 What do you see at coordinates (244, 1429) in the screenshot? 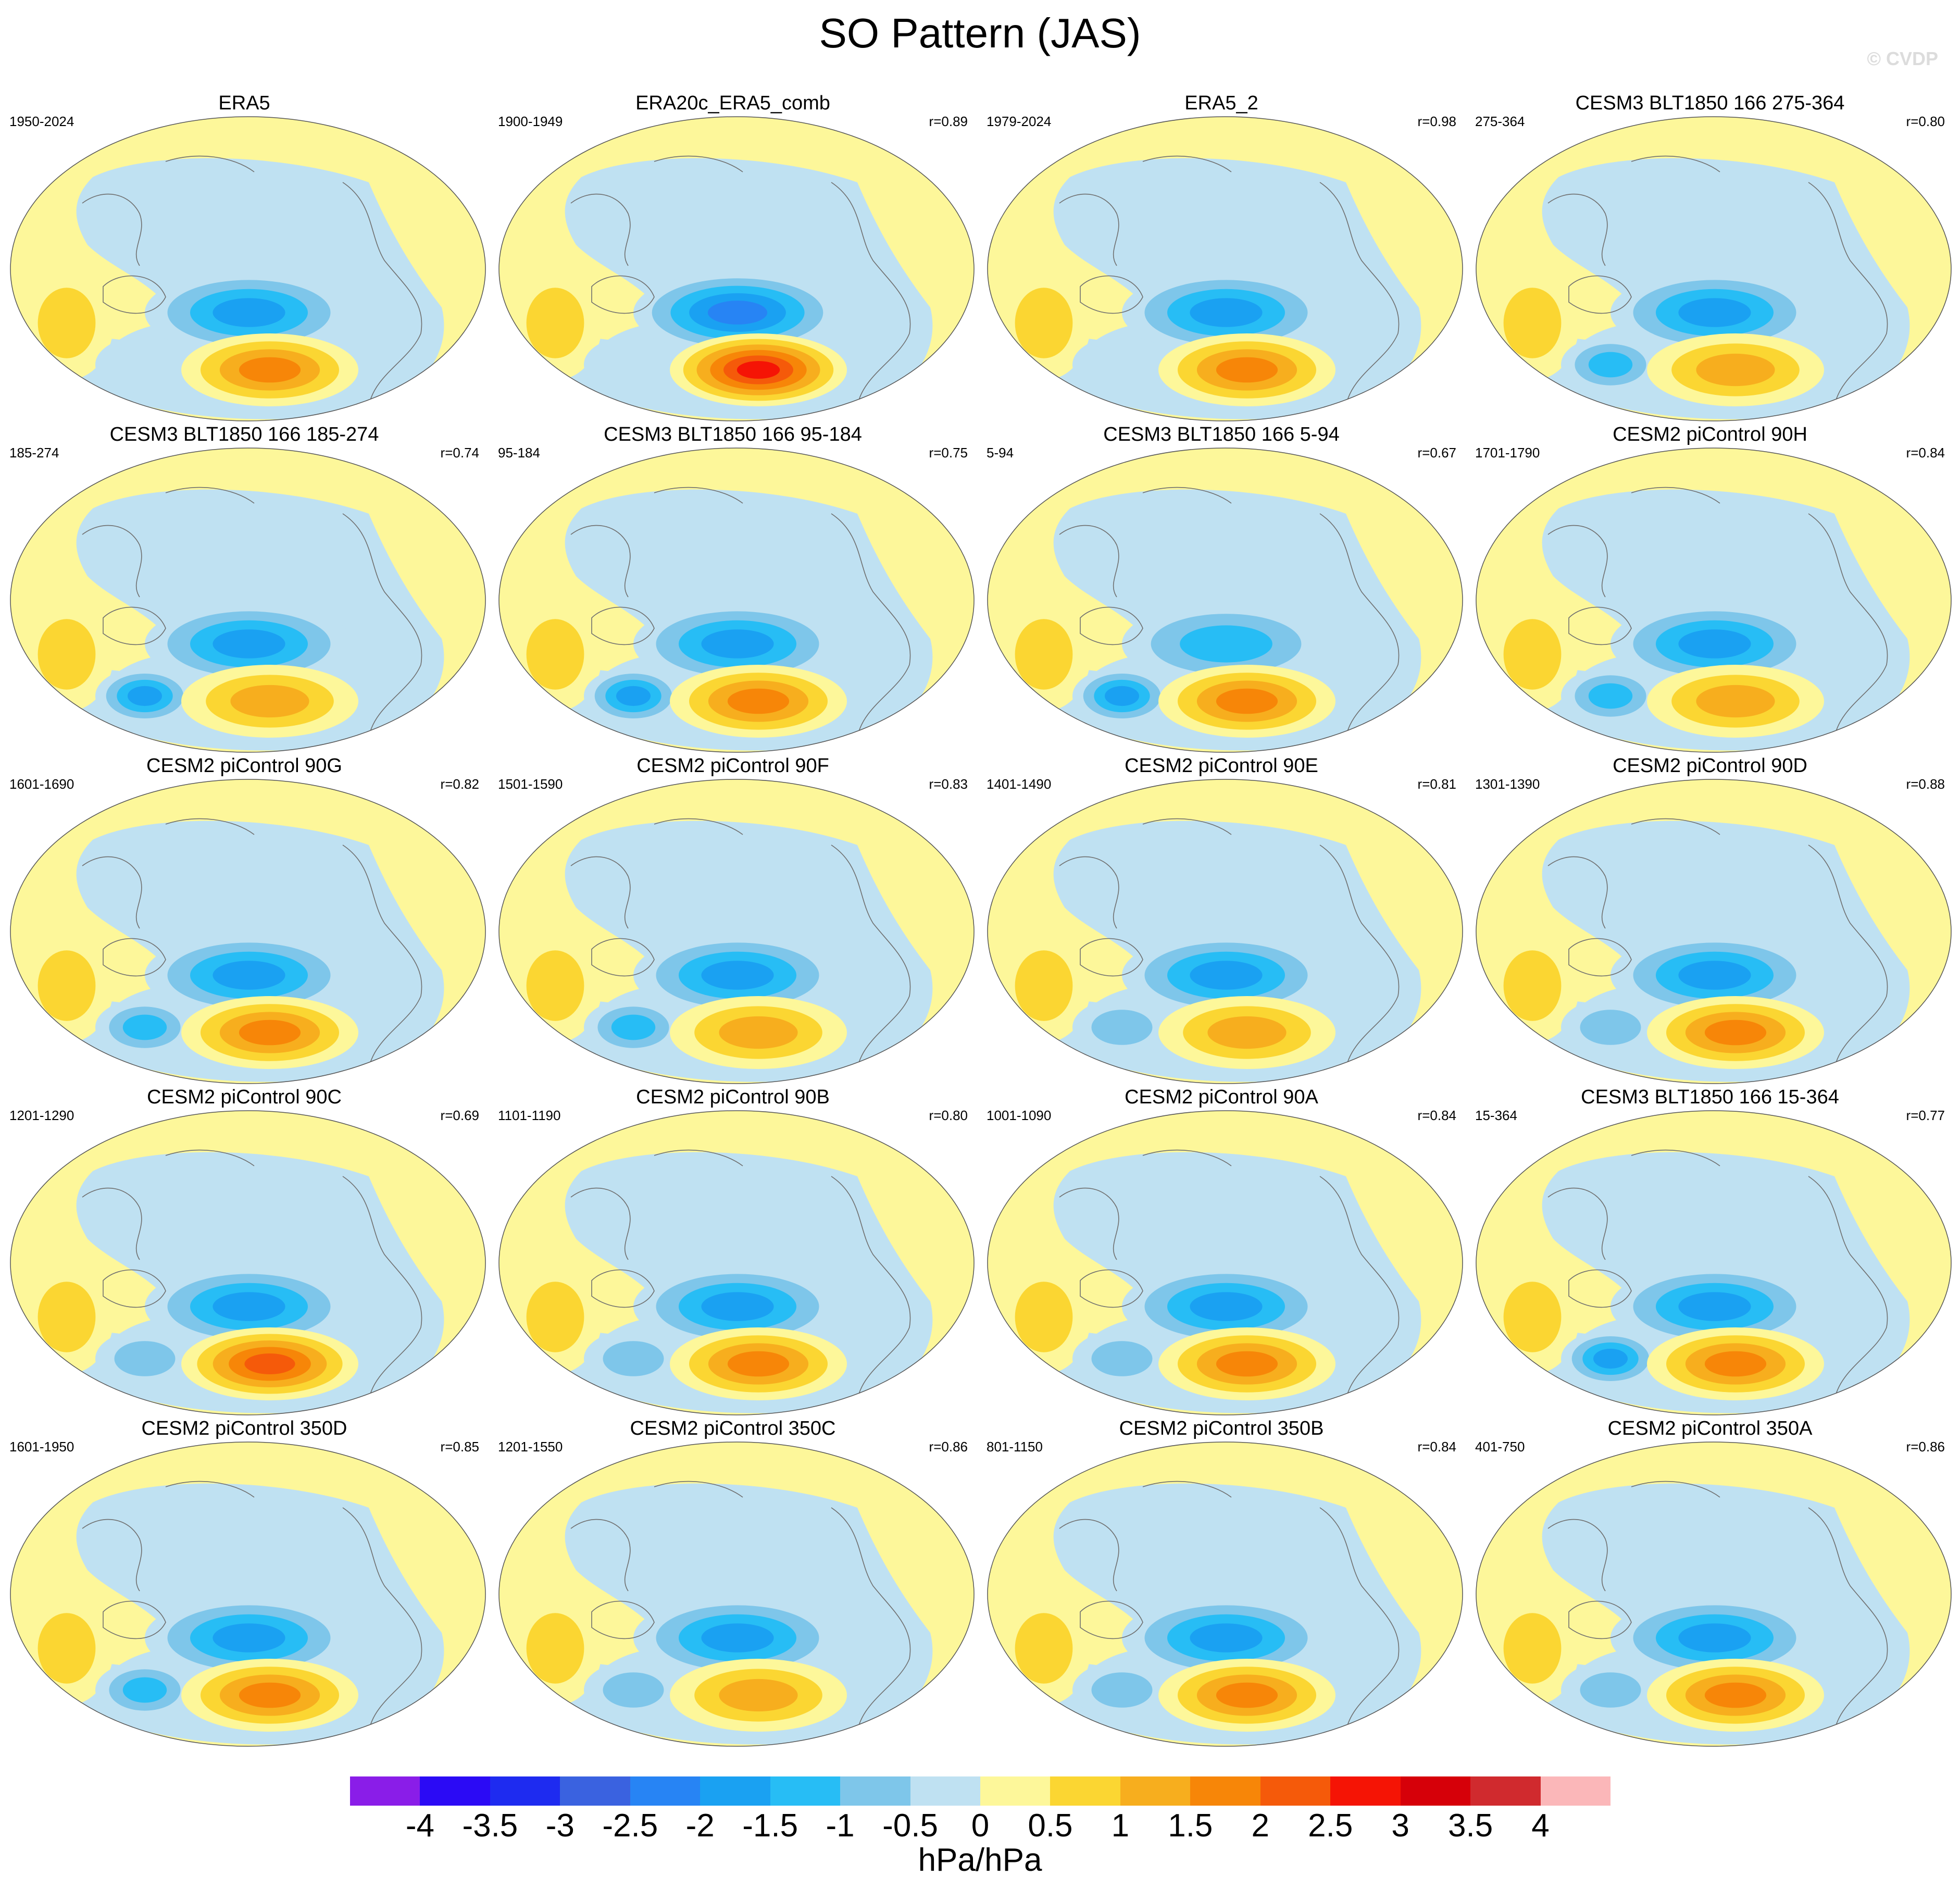
I see `panel-title: CESM2 piControl 350D` at bounding box center [244, 1429].